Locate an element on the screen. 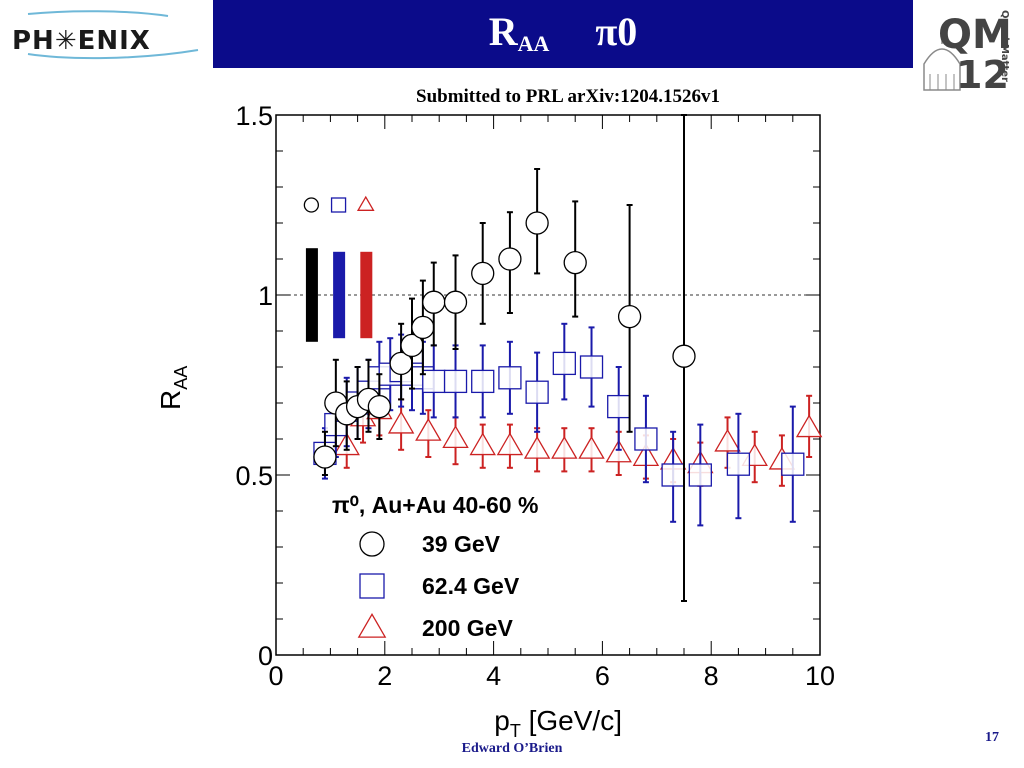 This screenshot has height=768, width=1024. phenix-logo-swoosh is located at coordinates (113, 35).